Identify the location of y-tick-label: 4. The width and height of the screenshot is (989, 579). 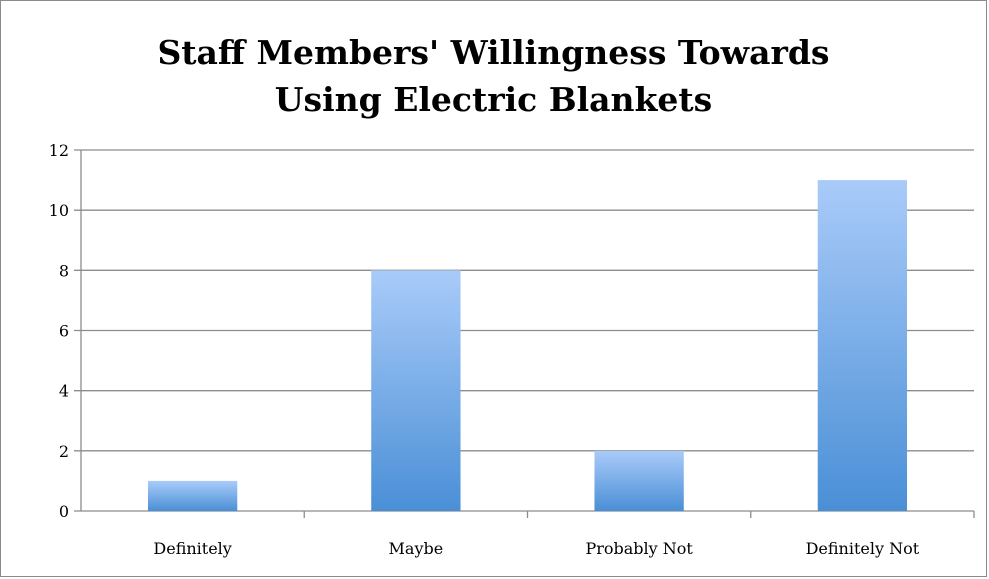
(64, 391).